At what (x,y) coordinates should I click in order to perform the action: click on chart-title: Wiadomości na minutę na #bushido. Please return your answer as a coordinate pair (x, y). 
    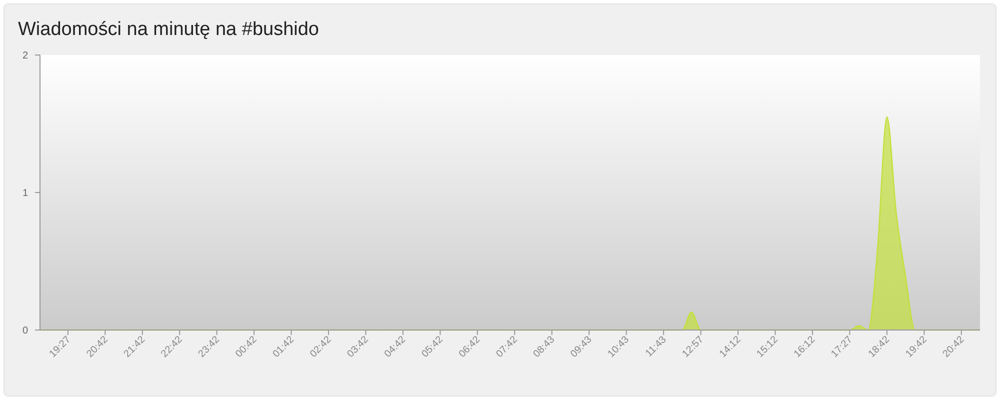
    Looking at the image, I should click on (169, 29).